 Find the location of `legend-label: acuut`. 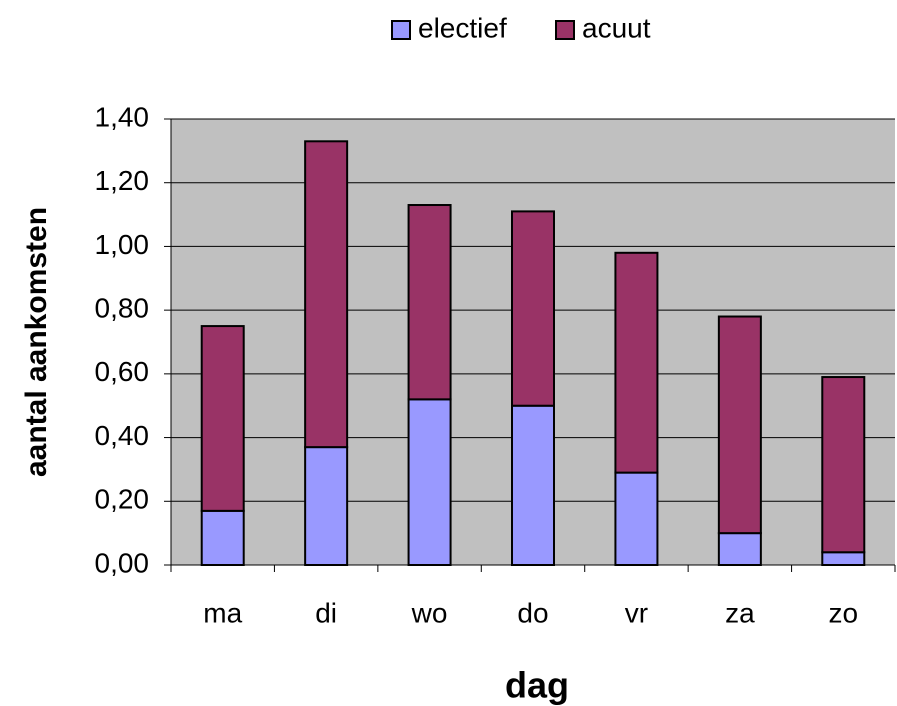

legend-label: acuut is located at coordinates (616, 27).